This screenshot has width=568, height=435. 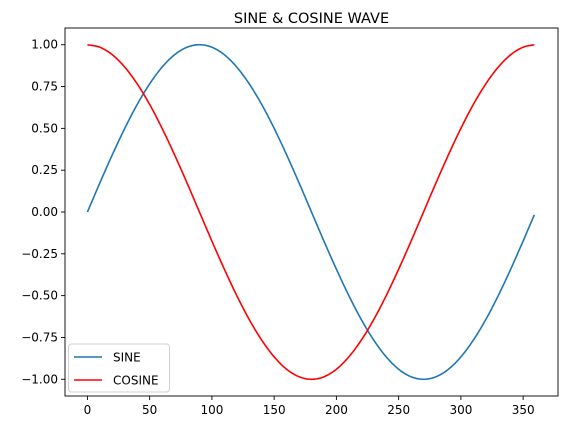 I want to click on x-tick-label: 350, so click(x=523, y=410).